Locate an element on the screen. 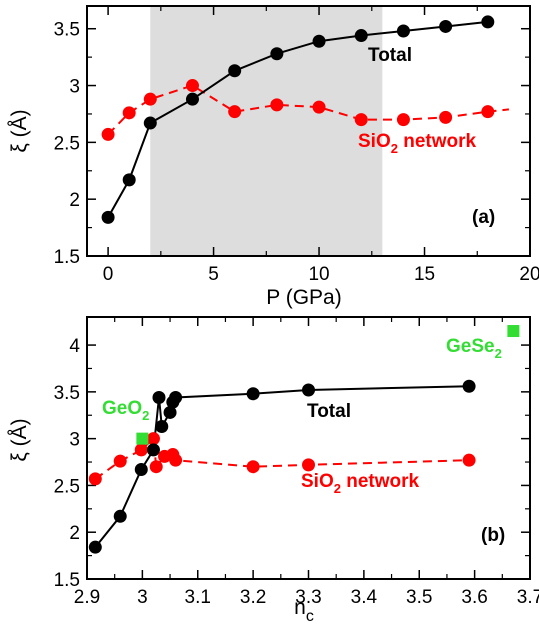 This screenshot has height=631, width=539. x-tick-label: 20 is located at coordinates (529, 274).